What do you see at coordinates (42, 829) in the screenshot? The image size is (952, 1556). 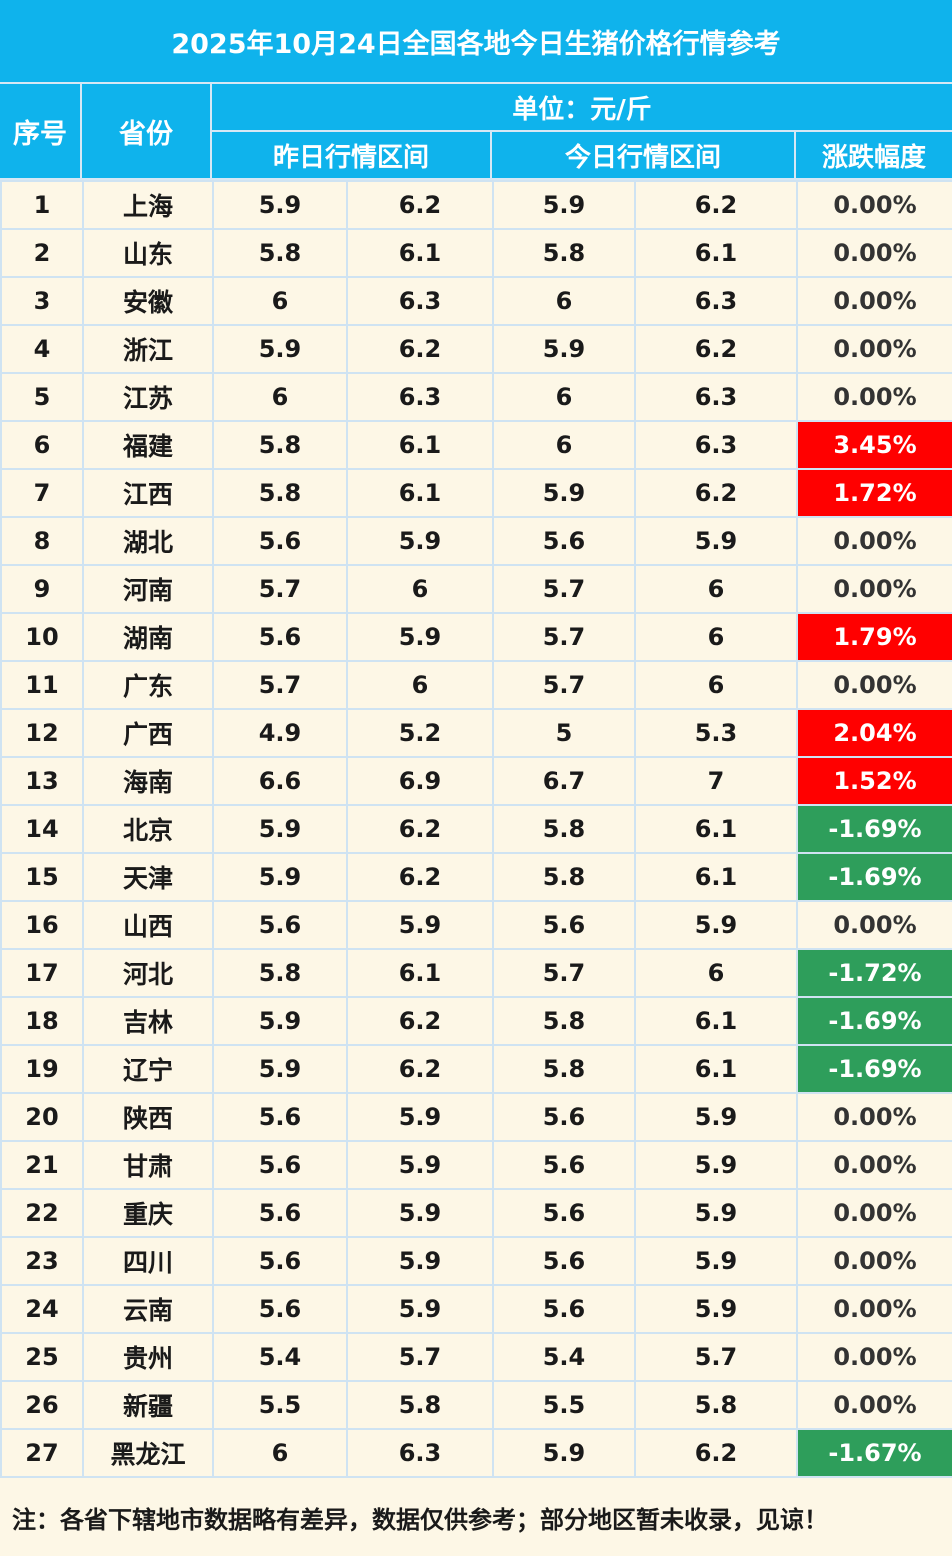 I see `row-index: 14` at bounding box center [42, 829].